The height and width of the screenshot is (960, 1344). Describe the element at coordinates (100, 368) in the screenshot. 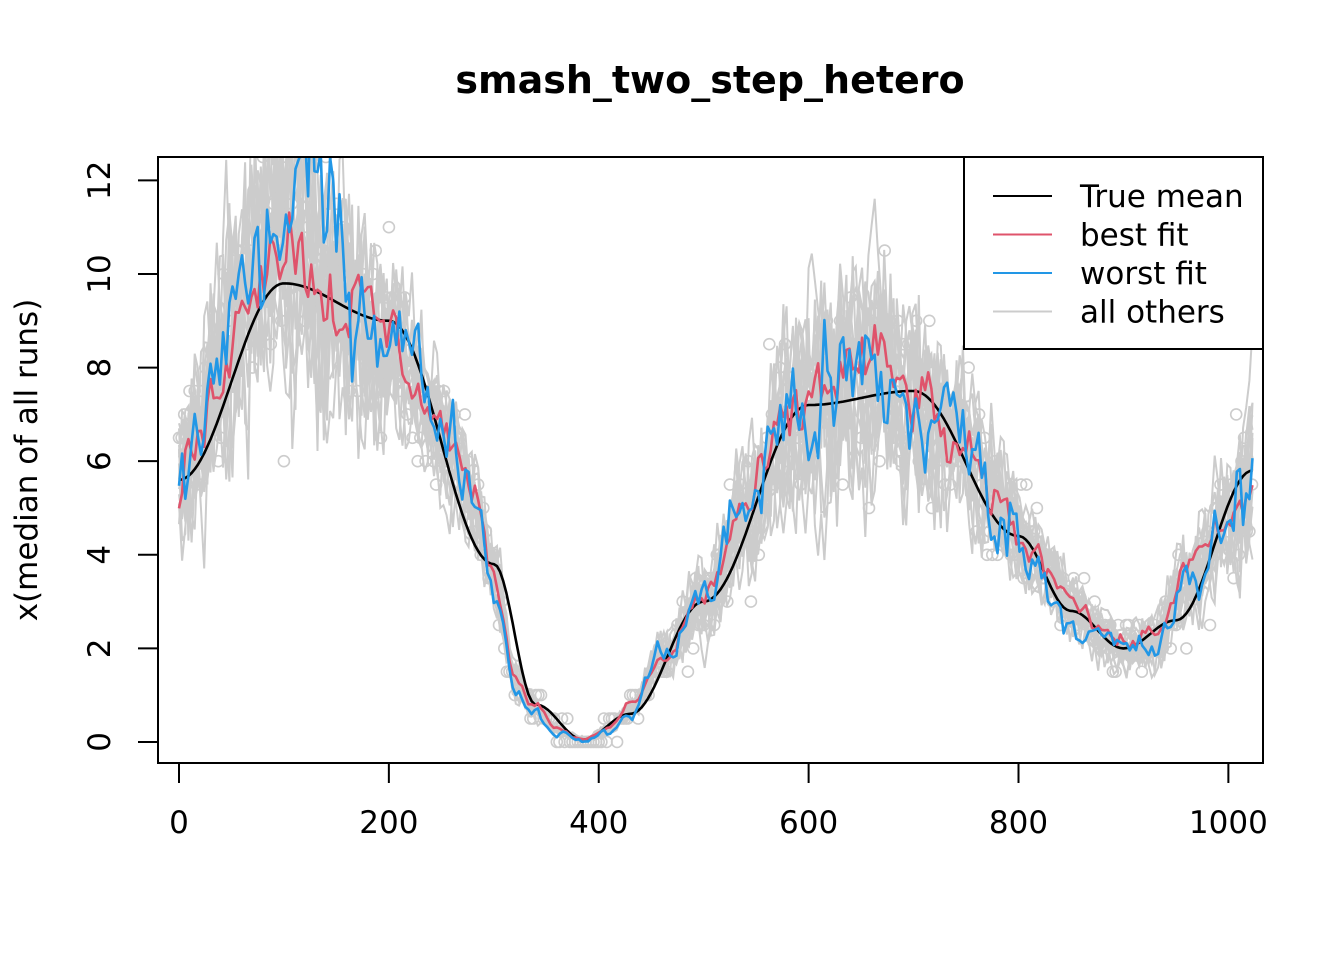

I see `y-tick-label: 8` at that location.